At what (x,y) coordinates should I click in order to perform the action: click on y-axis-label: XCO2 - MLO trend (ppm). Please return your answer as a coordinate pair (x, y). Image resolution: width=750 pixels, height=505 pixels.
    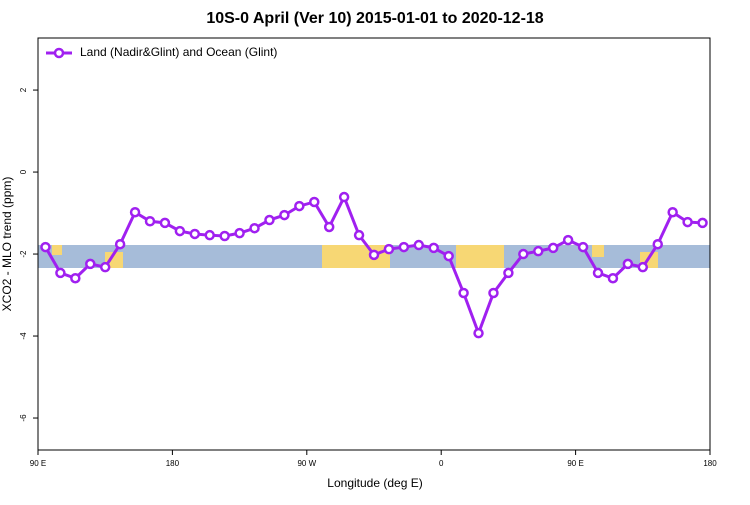
    Looking at the image, I should click on (7, 244).